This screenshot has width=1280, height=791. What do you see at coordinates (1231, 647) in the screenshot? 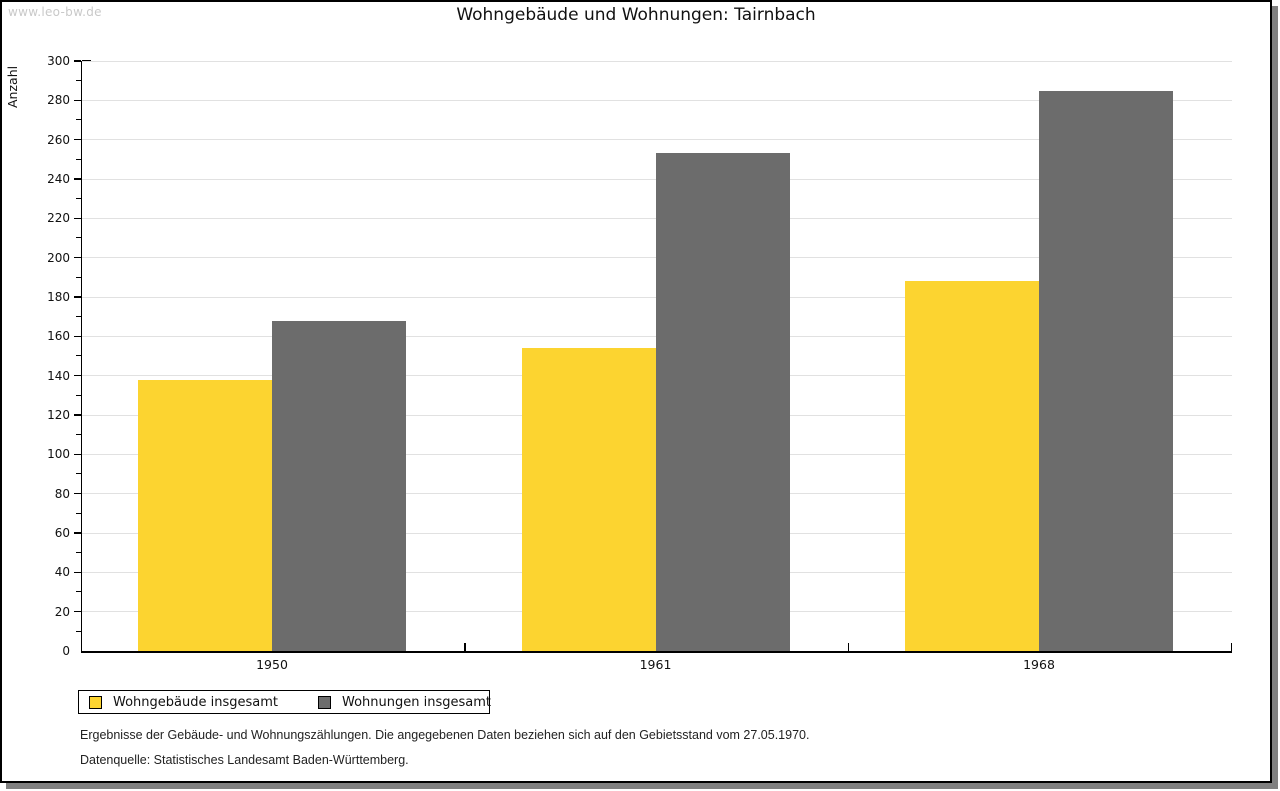
I see `x-axis-end-tick` at bounding box center [1231, 647].